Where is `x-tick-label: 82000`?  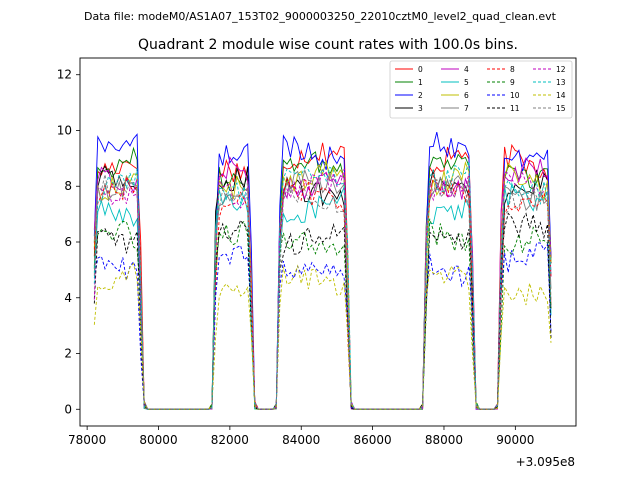 x-tick-label: 82000 is located at coordinates (230, 440).